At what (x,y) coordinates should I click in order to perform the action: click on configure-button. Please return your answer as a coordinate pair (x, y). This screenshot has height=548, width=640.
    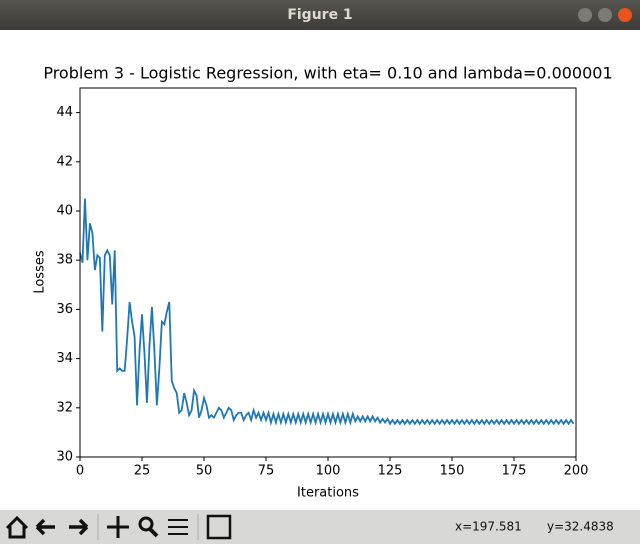
    Looking at the image, I should click on (178, 527).